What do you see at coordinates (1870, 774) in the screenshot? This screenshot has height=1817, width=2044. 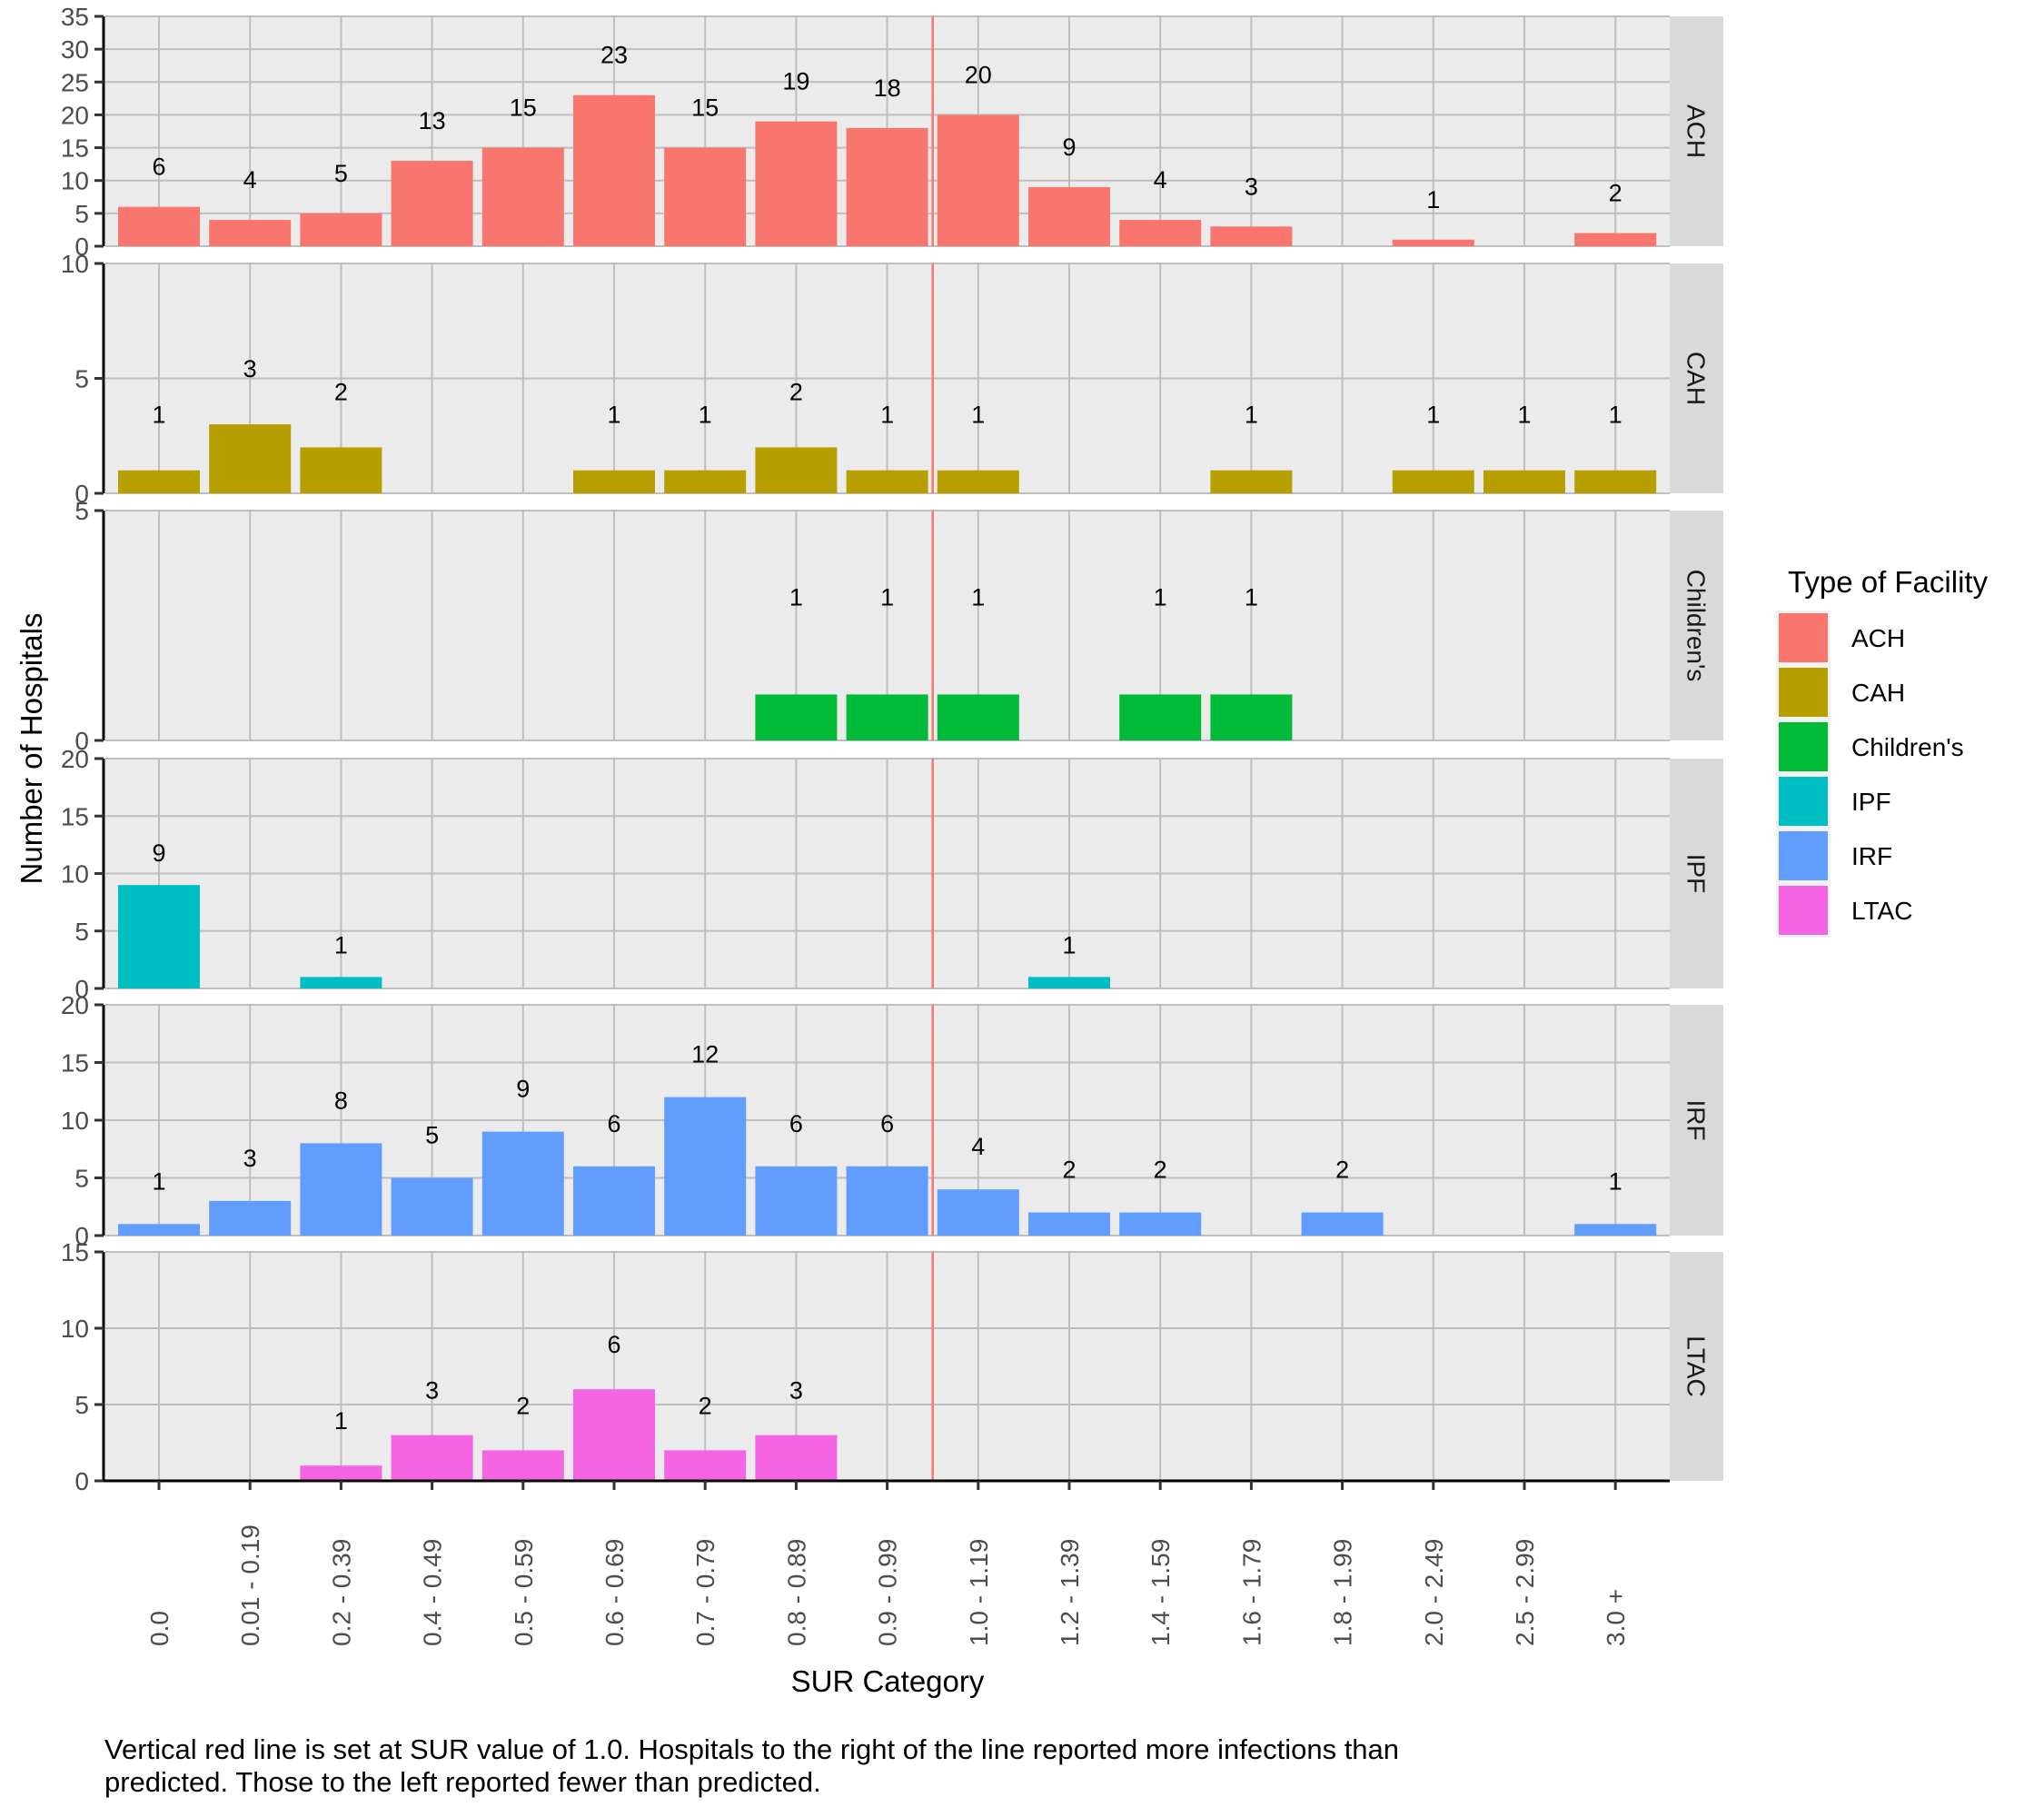 I see `legend-keys: ACH CAH Children's IPF IRF LTAC` at bounding box center [1870, 774].